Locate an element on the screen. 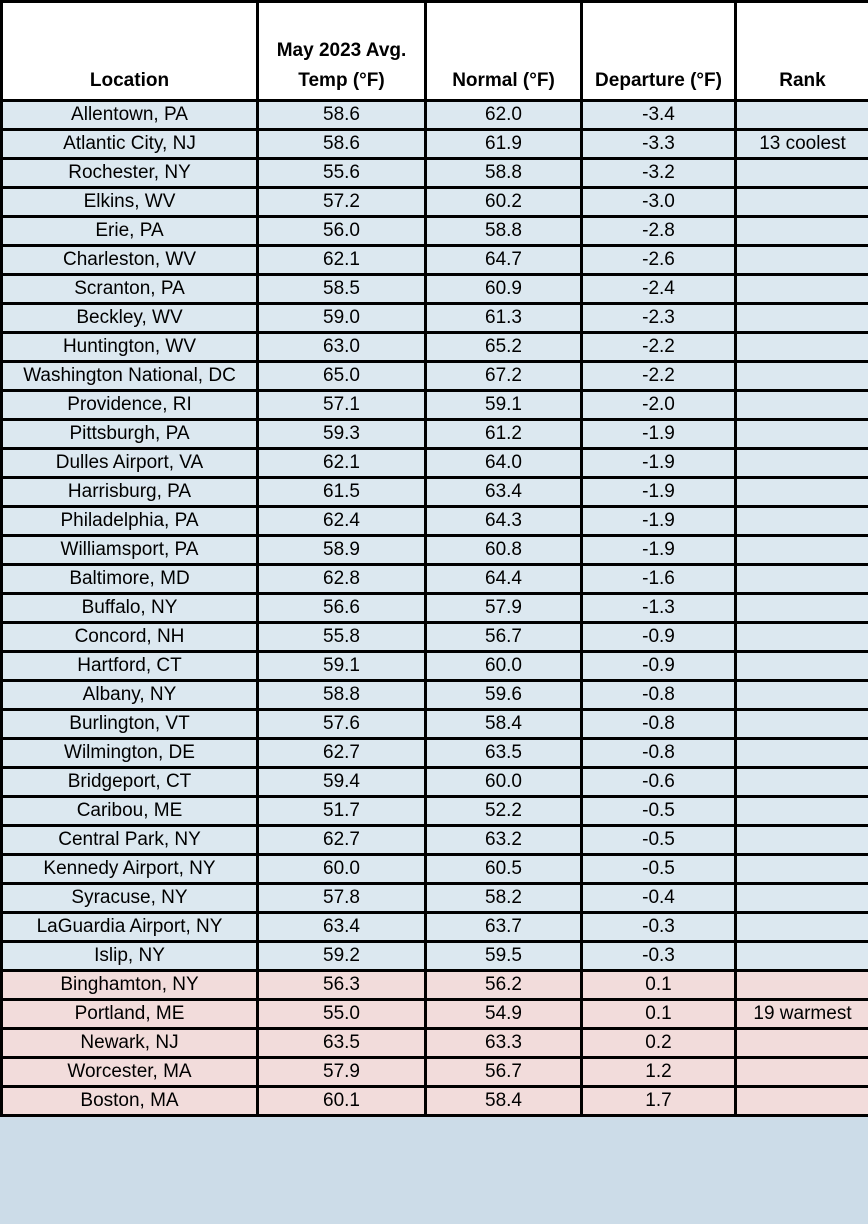 This screenshot has width=868, height=1224. cell-avg_temp: 60.1 is located at coordinates (341, 1101).